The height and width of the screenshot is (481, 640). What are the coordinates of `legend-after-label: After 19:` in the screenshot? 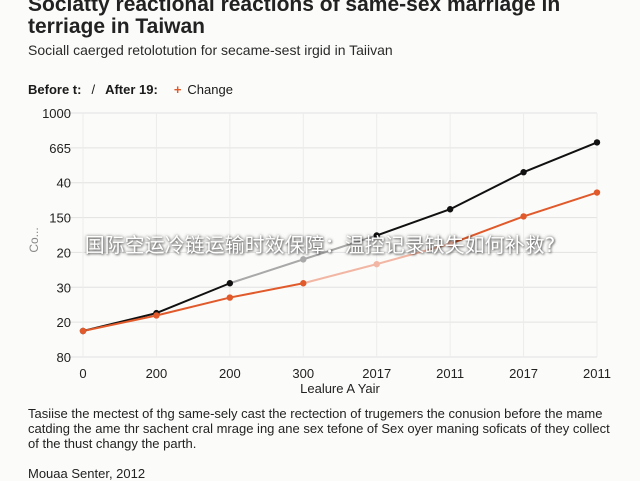 It's located at (131, 89).